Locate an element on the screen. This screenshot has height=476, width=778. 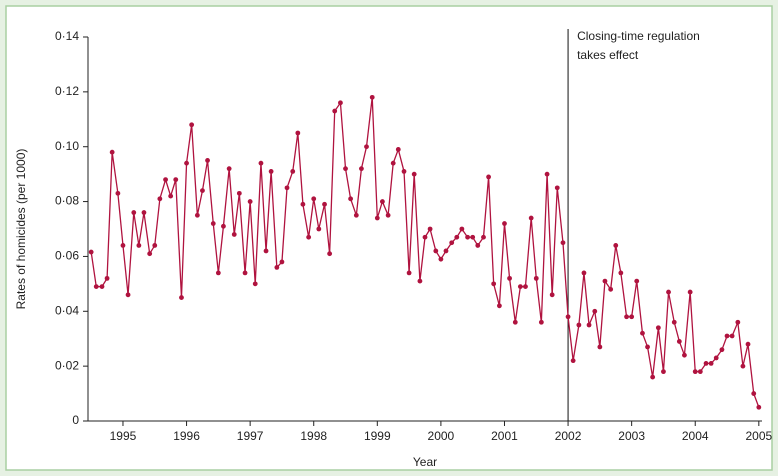
y-tick-label: 0·12 is located at coordinates (67, 91).